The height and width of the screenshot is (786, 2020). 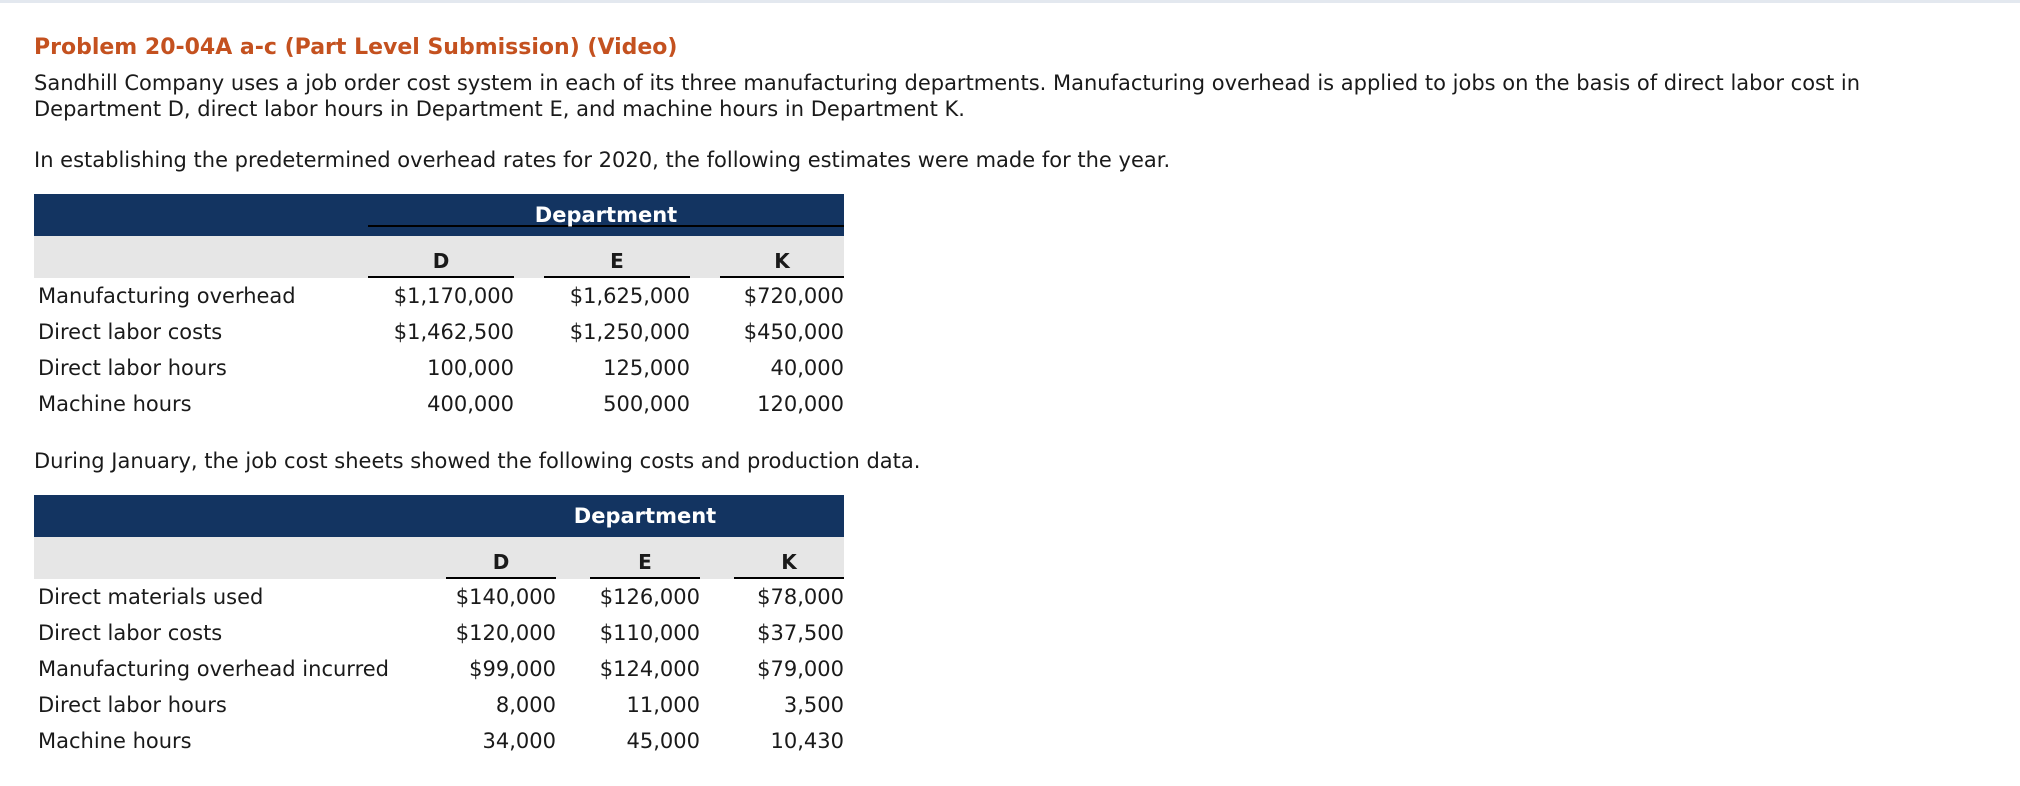 I want to click on estimates-col-k: K, so click(x=782, y=257).